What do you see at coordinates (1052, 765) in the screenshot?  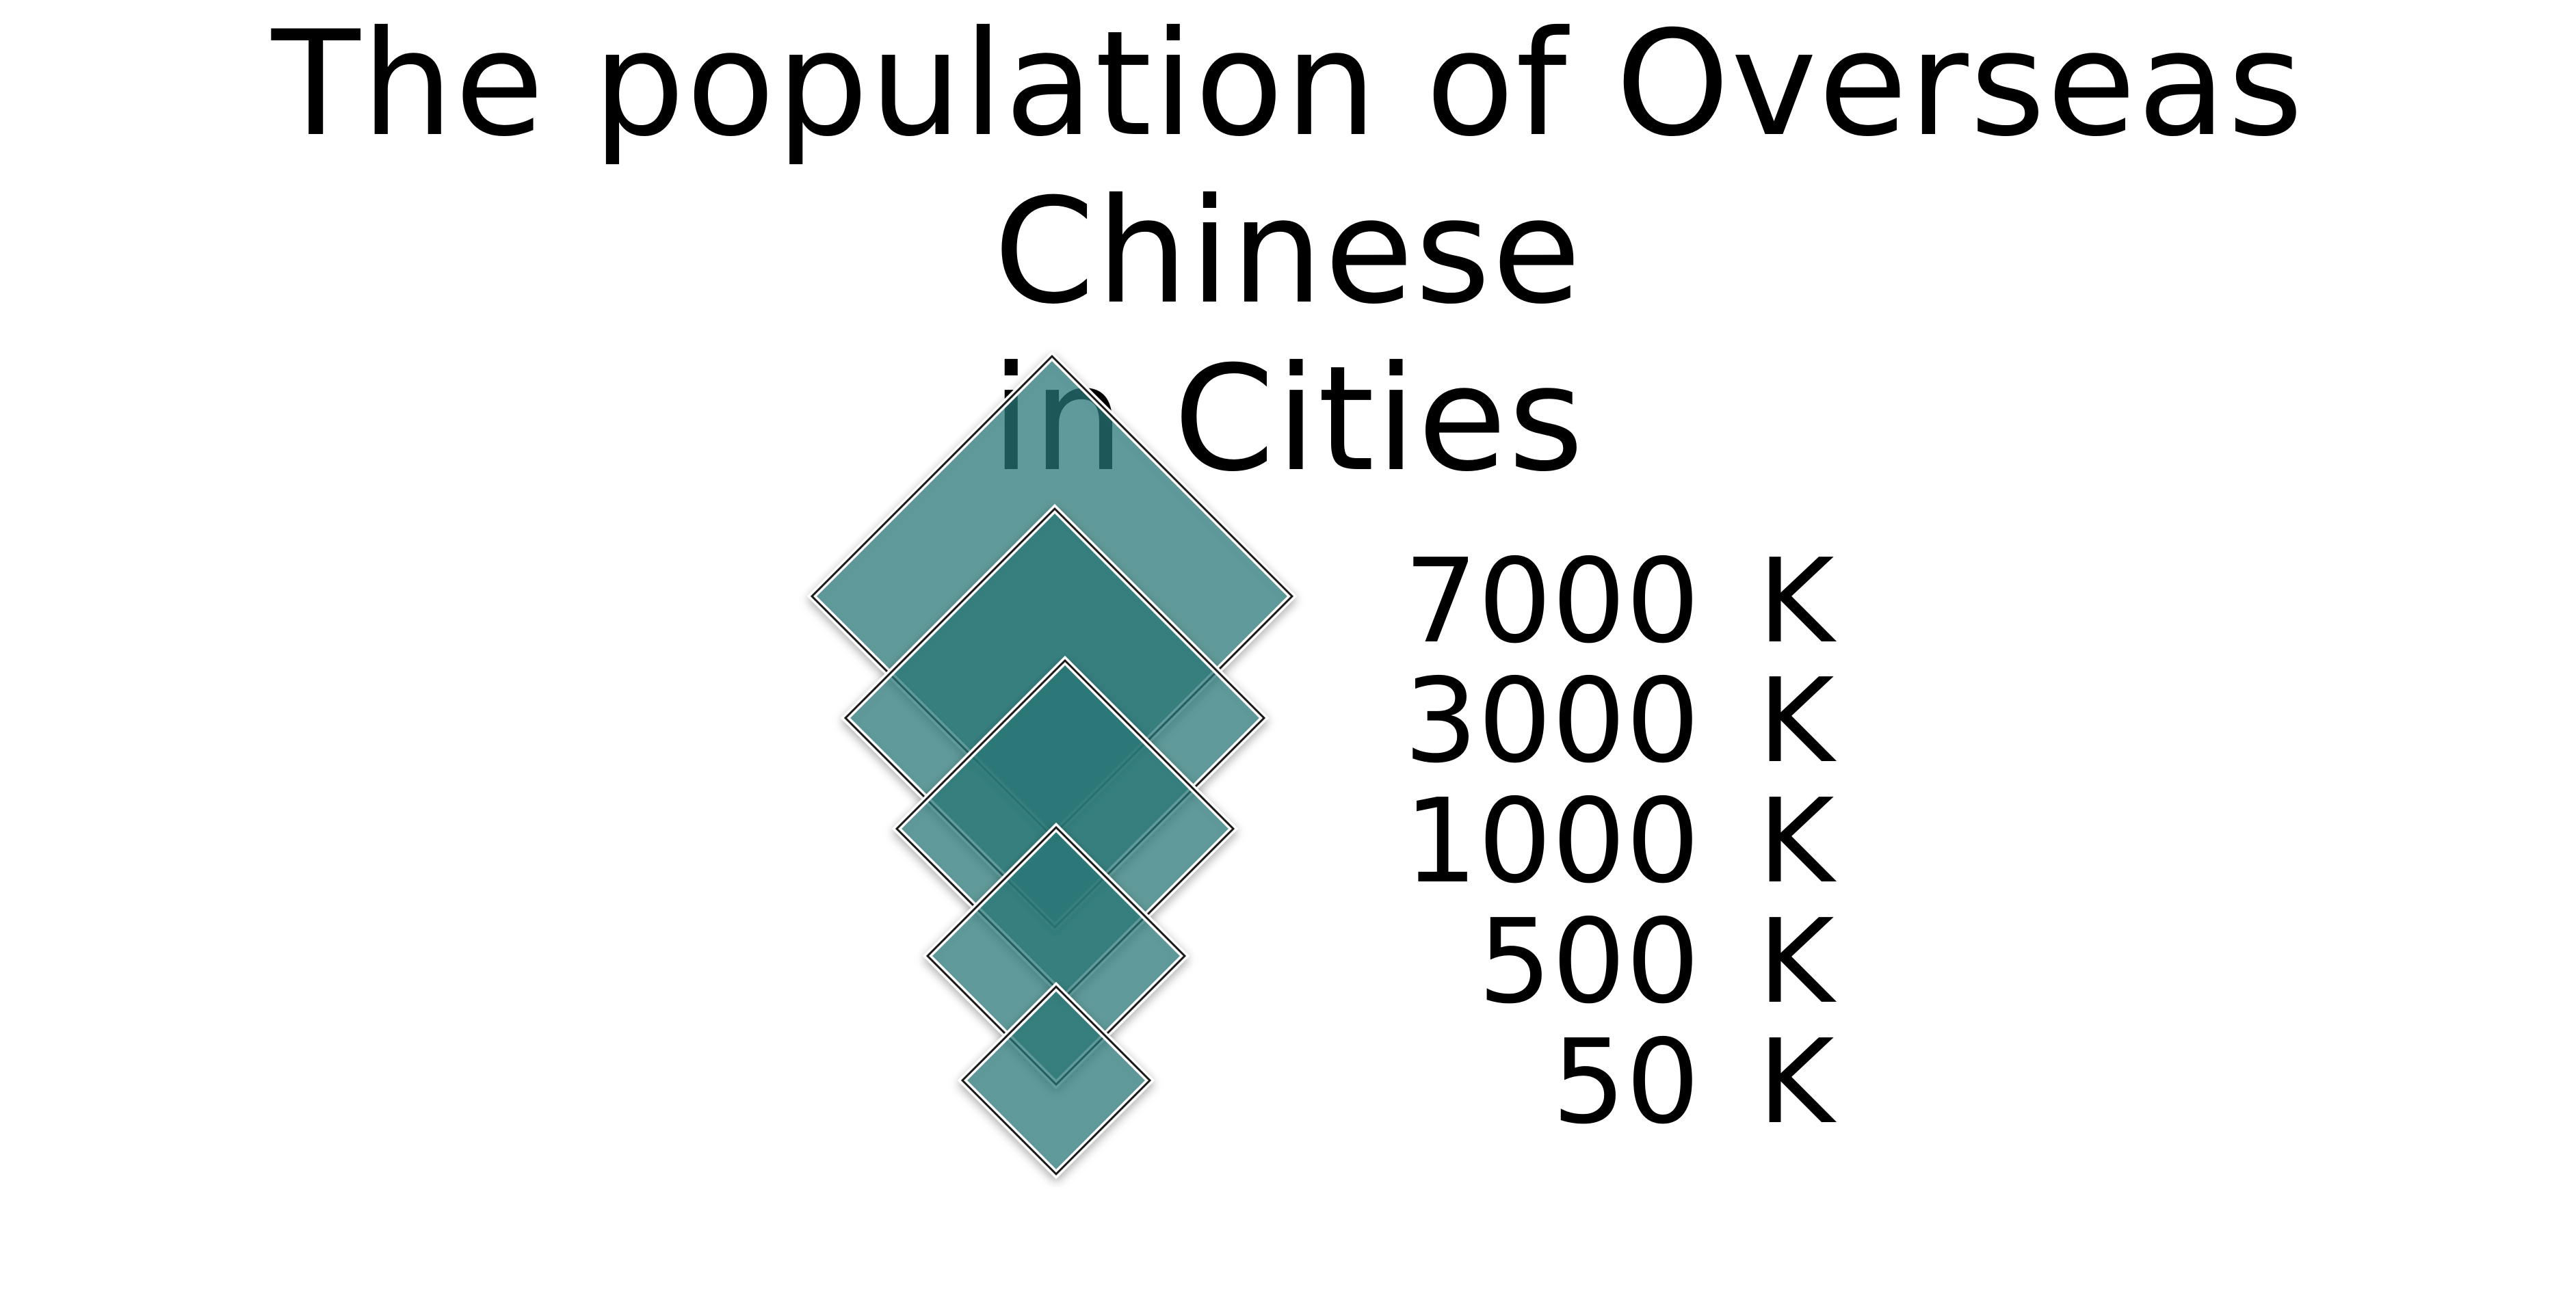 I see `legend-symbols` at bounding box center [1052, 765].